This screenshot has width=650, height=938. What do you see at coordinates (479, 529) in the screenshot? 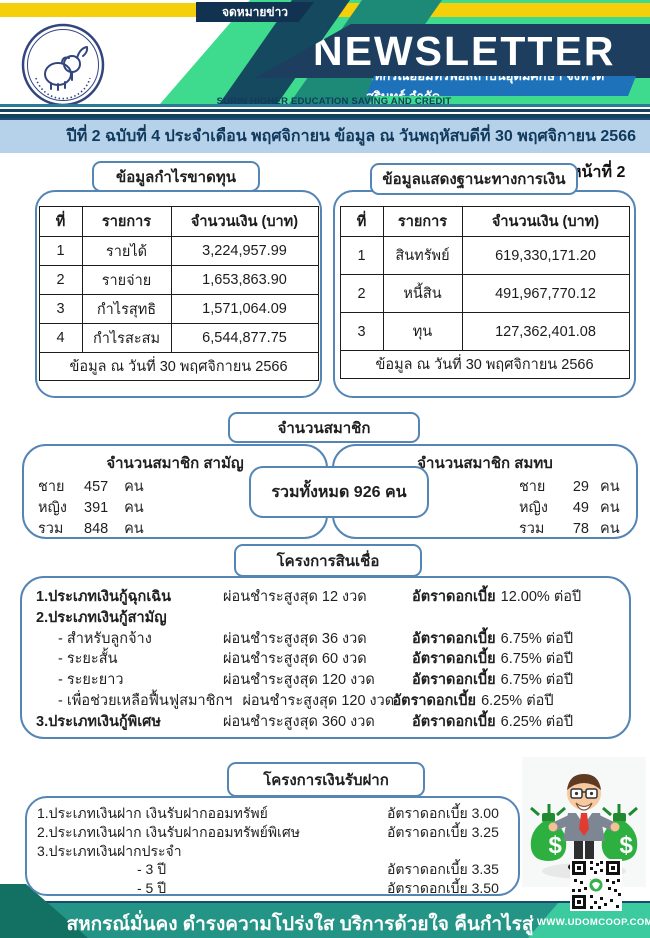
I see `member-row: รวม 78 คน` at bounding box center [479, 529].